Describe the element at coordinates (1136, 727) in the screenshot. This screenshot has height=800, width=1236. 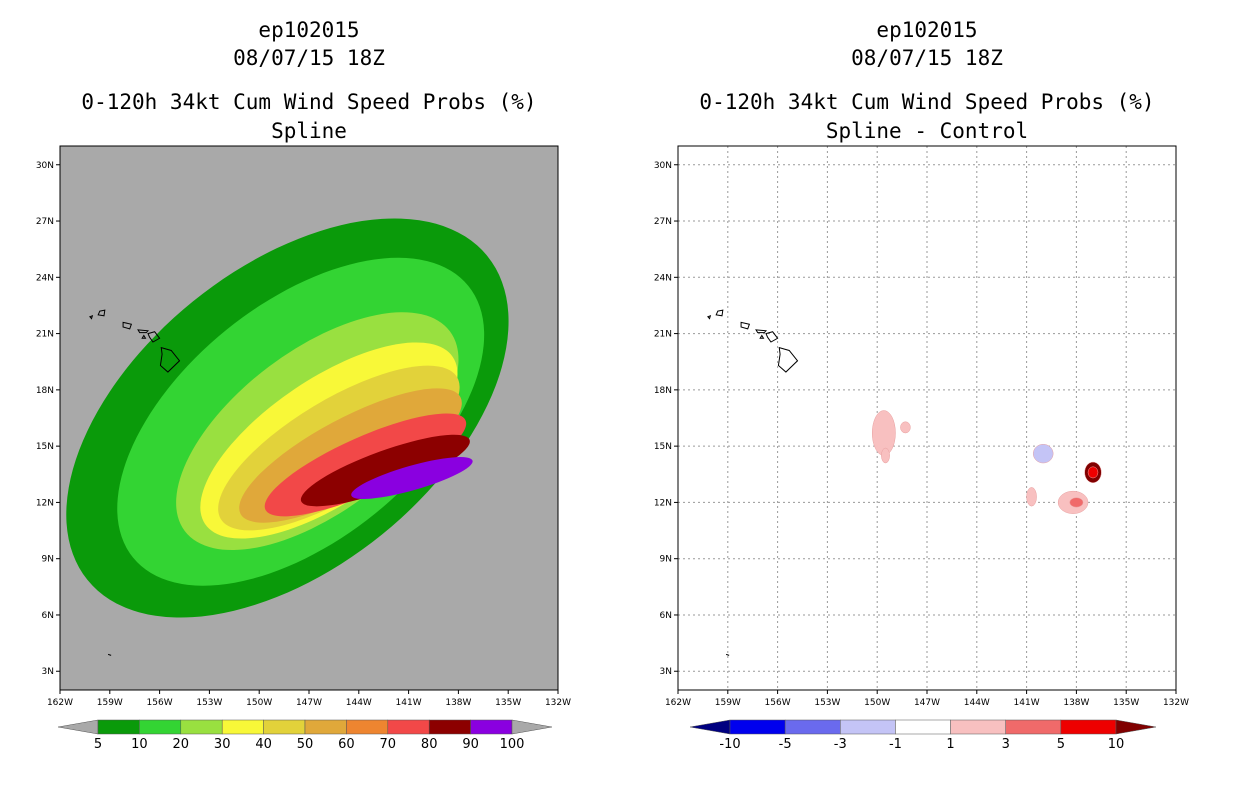
I see `right-colorbar-arrow-high` at that location.